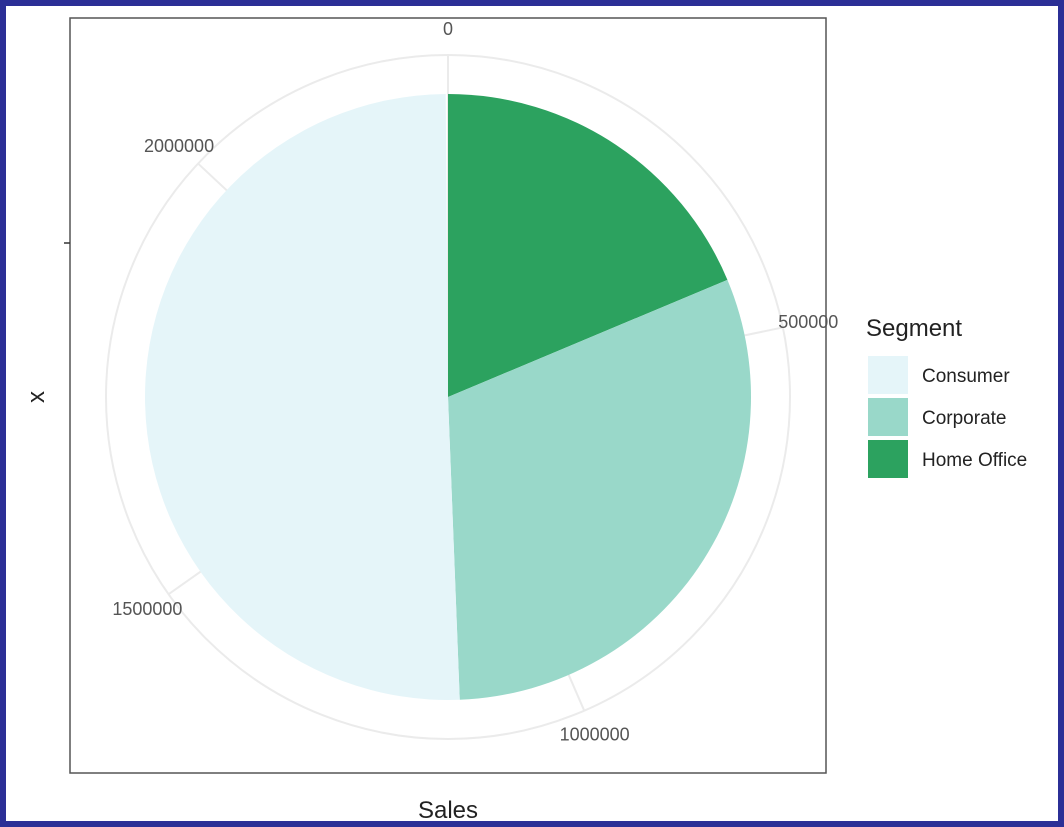 This screenshot has width=1064, height=827. I want to click on legend-swatch-home-office, so click(888, 459).